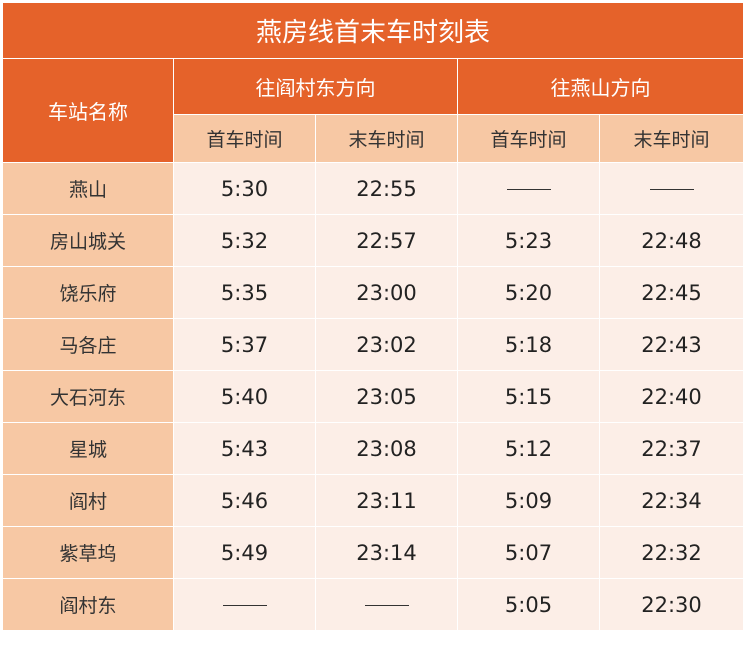  Describe the element at coordinates (600, 86) in the screenshot. I see `direction-header-yanshan: 往燕山方向` at that location.